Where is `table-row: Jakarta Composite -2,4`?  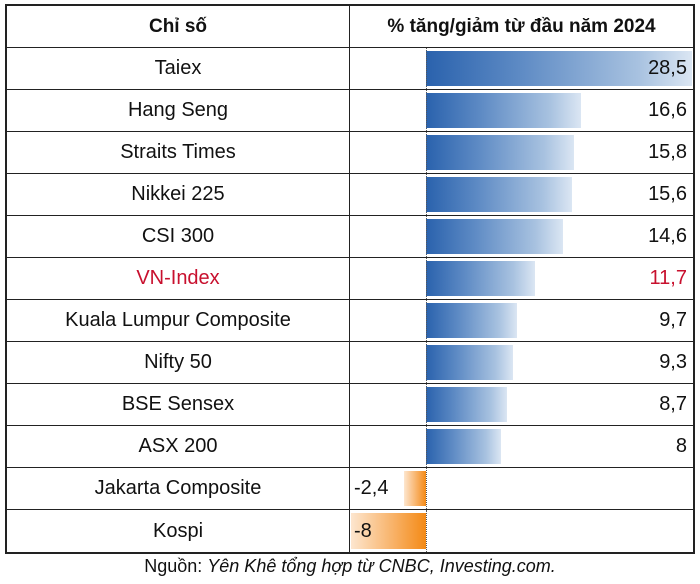 table-row: Jakarta Composite -2,4 is located at coordinates (350, 489).